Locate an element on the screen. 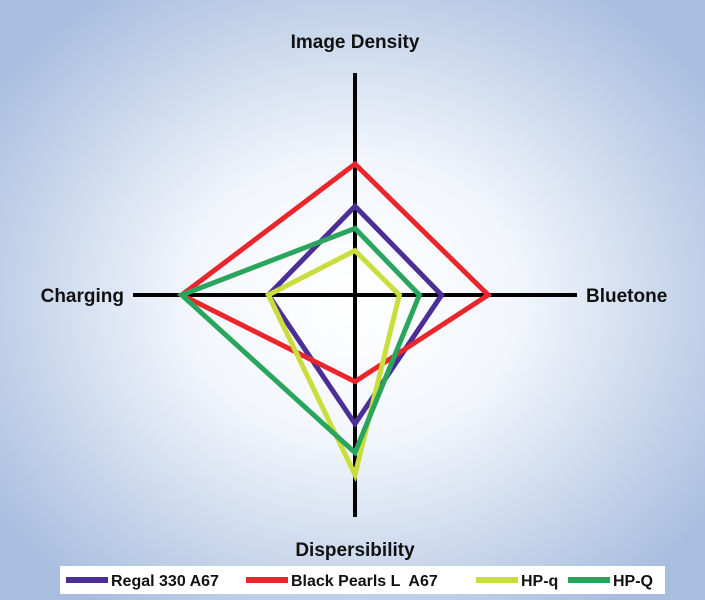 The height and width of the screenshot is (600, 705). legend-label-black-pearls-l-a67: Black Pearls L A67 is located at coordinates (364, 581).